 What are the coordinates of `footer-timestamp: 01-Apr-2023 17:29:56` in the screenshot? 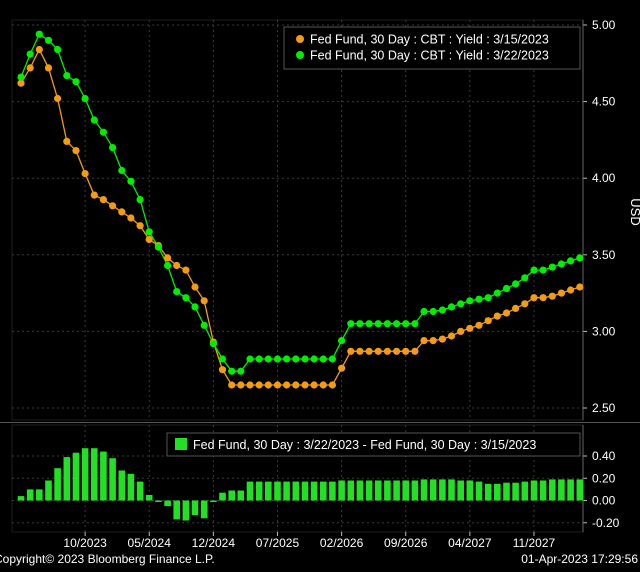 It's located at (579, 559).